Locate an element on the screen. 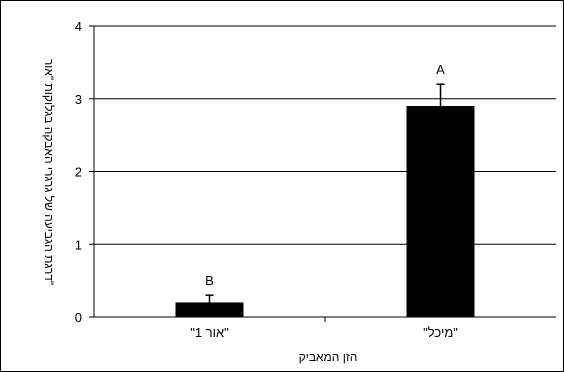  y-tick-label-4: 4 is located at coordinates (78, 26).